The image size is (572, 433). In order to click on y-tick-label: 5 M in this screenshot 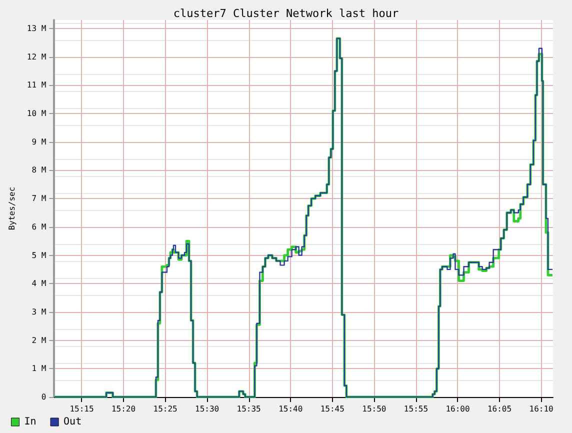, I will do `click(39, 255)`.